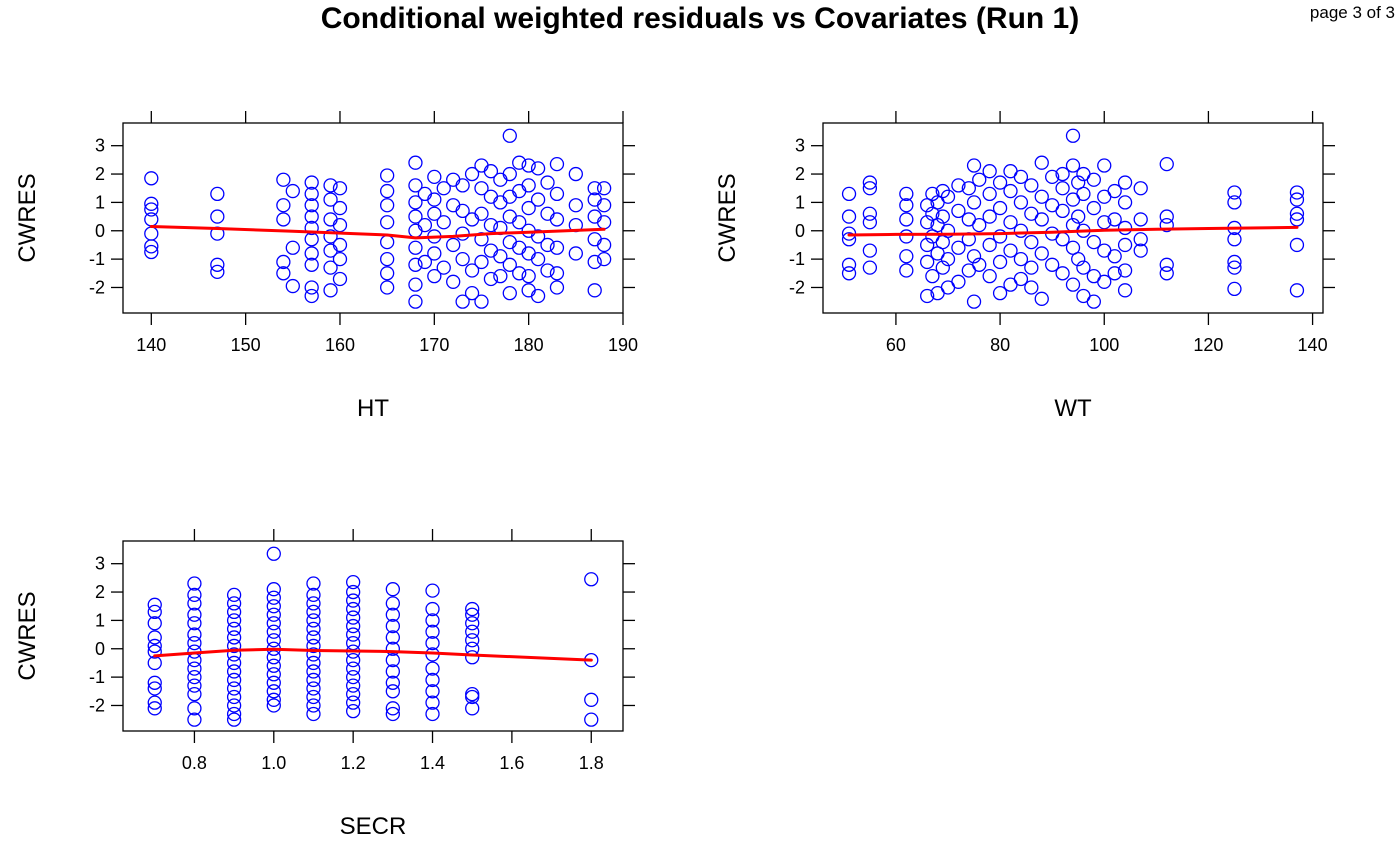 This screenshot has width=1400, height=866. Describe the element at coordinates (100, 231) in the screenshot. I see `ht-y-tick-label: 0` at that location.